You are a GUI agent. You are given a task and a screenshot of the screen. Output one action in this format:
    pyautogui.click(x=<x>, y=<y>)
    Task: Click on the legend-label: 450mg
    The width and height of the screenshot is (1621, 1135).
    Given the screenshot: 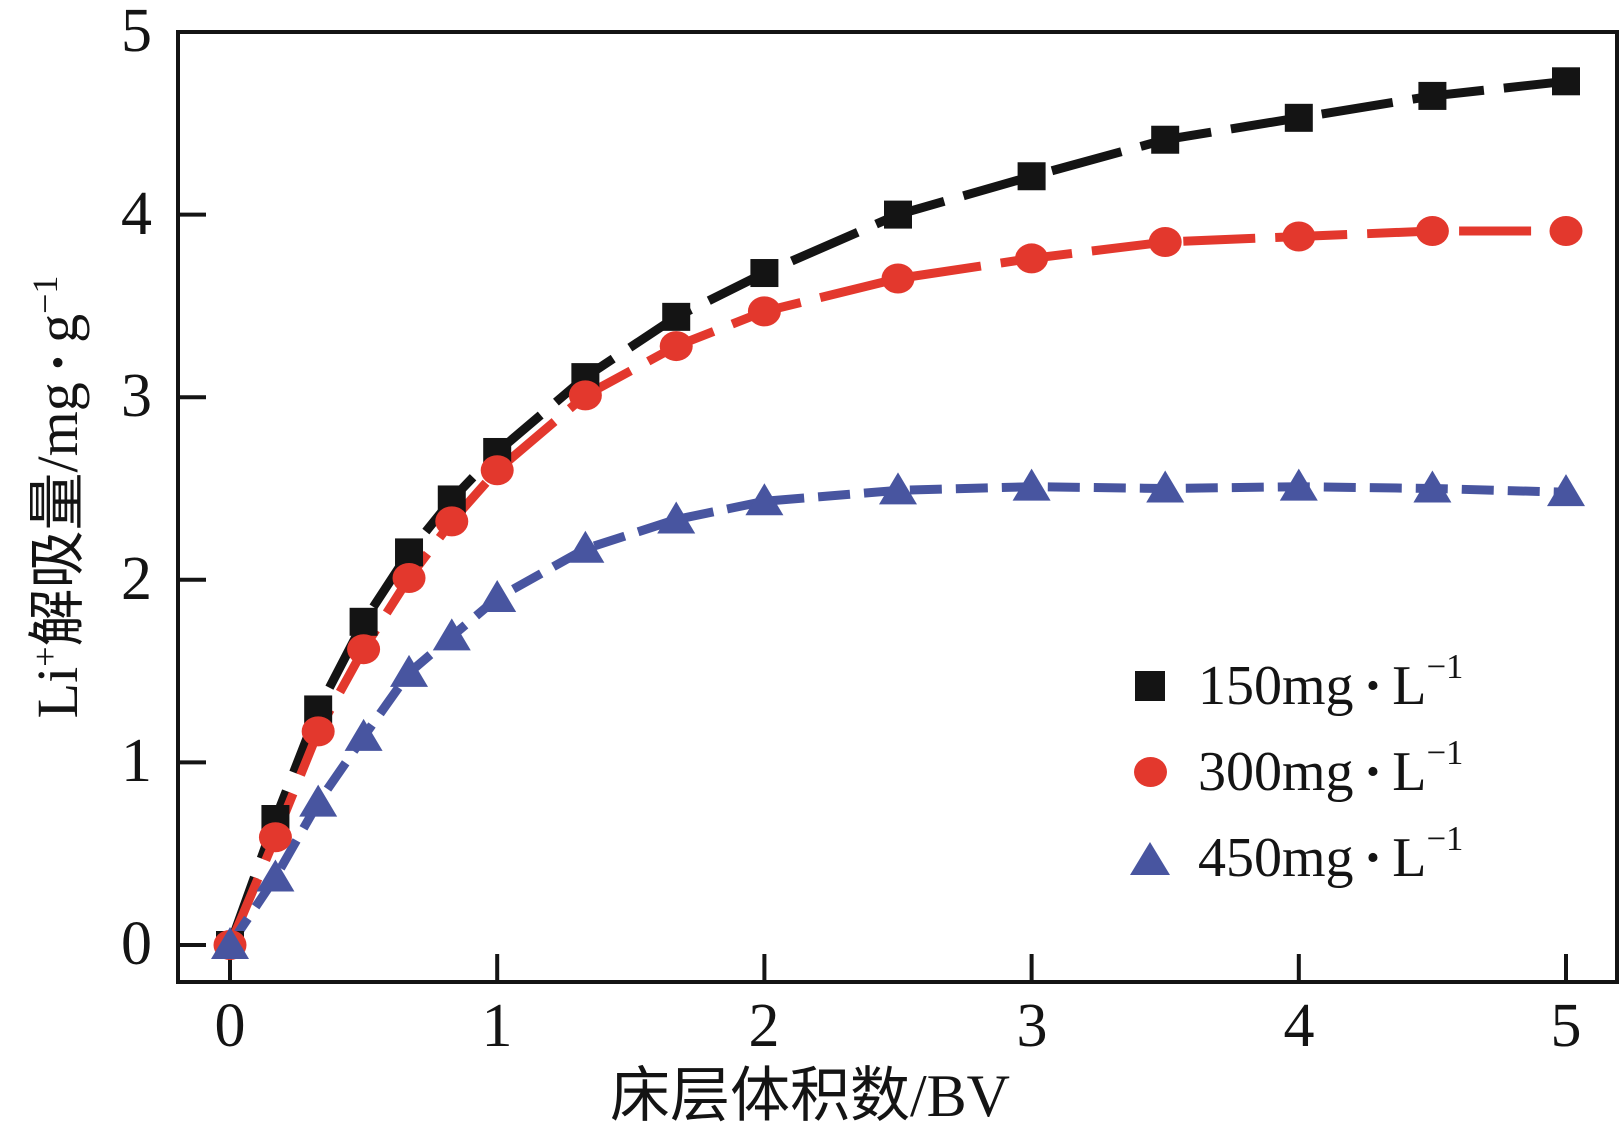 What is the action you would take?
    pyautogui.click(x=1276, y=858)
    